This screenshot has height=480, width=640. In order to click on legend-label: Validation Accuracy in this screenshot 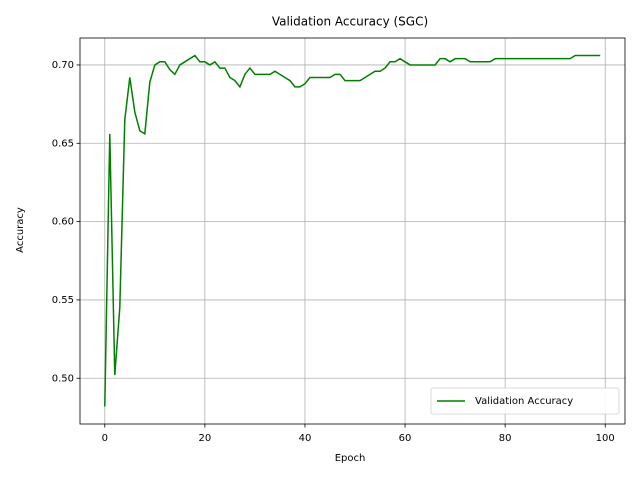, I will do `click(524, 401)`.